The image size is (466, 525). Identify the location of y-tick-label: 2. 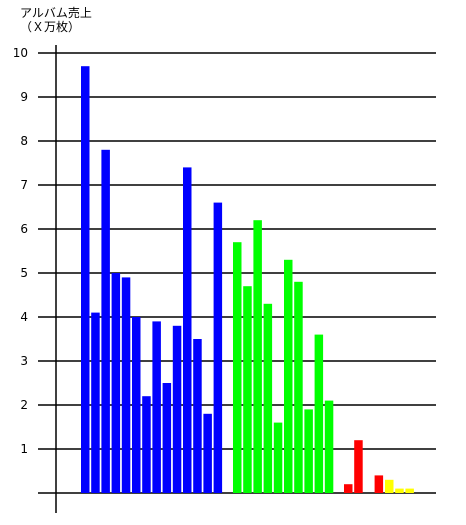
(24, 405).